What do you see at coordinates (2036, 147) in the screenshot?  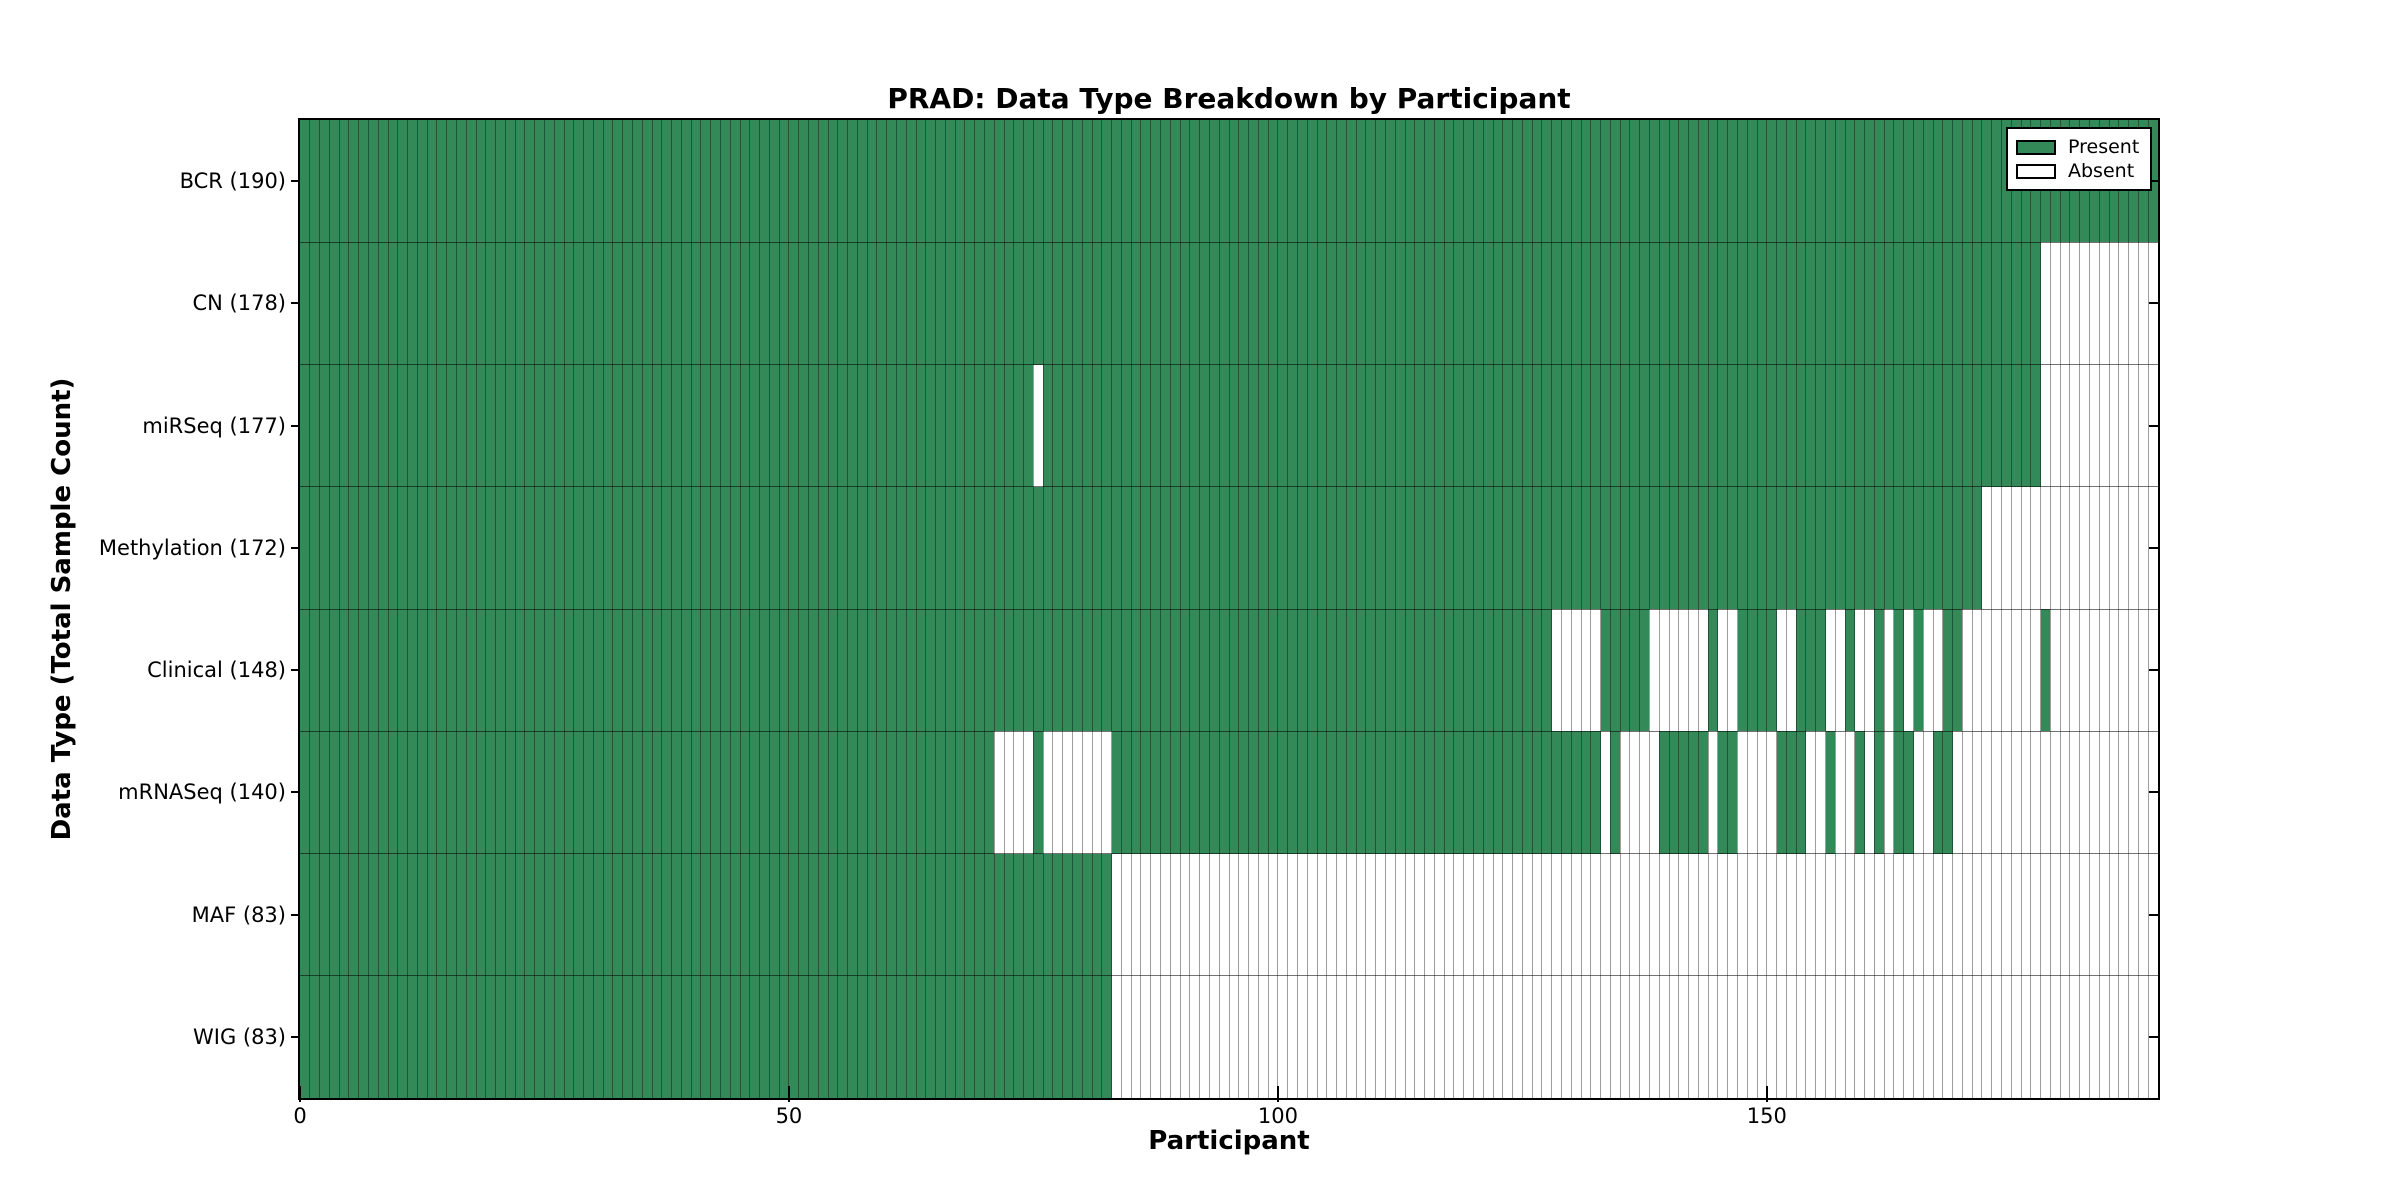 I see `legend-present-swatch` at bounding box center [2036, 147].